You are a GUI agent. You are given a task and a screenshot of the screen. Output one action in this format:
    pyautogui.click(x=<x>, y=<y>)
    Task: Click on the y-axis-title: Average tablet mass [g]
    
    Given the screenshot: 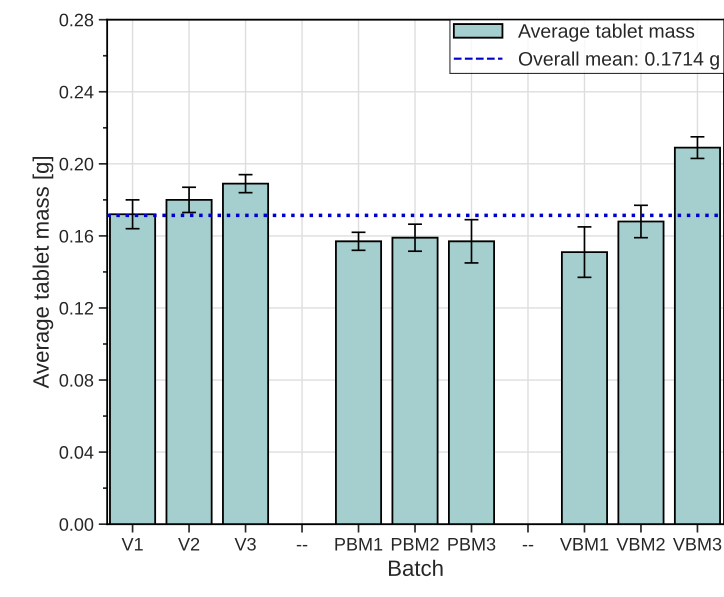 What is the action you would take?
    pyautogui.click(x=43, y=272)
    